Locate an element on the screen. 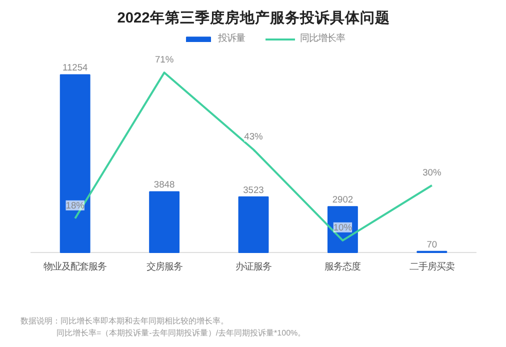 The height and width of the screenshot is (347, 506). chart-title: 2022年第三季度房地产服务投诉具体问题 is located at coordinates (253, 17).